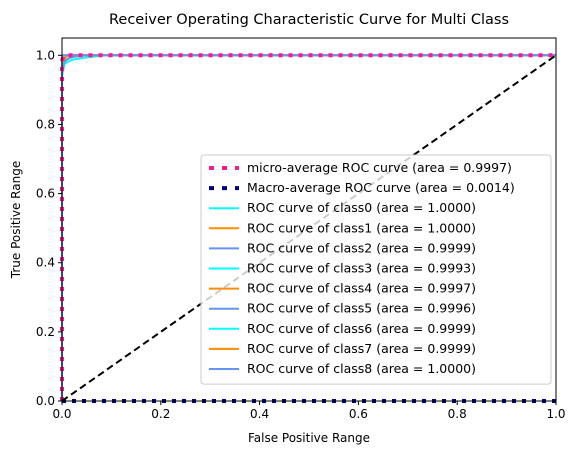 This screenshot has width=578, height=455. Describe the element at coordinates (361, 268) in the screenshot. I see `legend-label: ROC curve of class3 (area = 0.9993)` at that location.